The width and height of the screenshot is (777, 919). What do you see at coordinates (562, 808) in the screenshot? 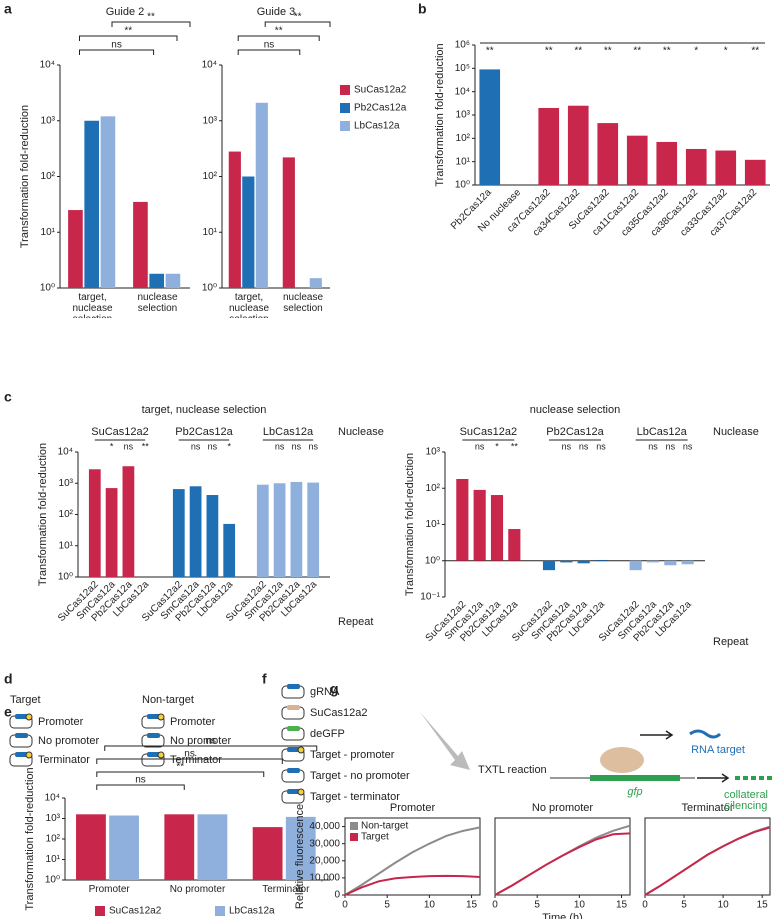
I see `chart-title: No promoter` at bounding box center [562, 808].